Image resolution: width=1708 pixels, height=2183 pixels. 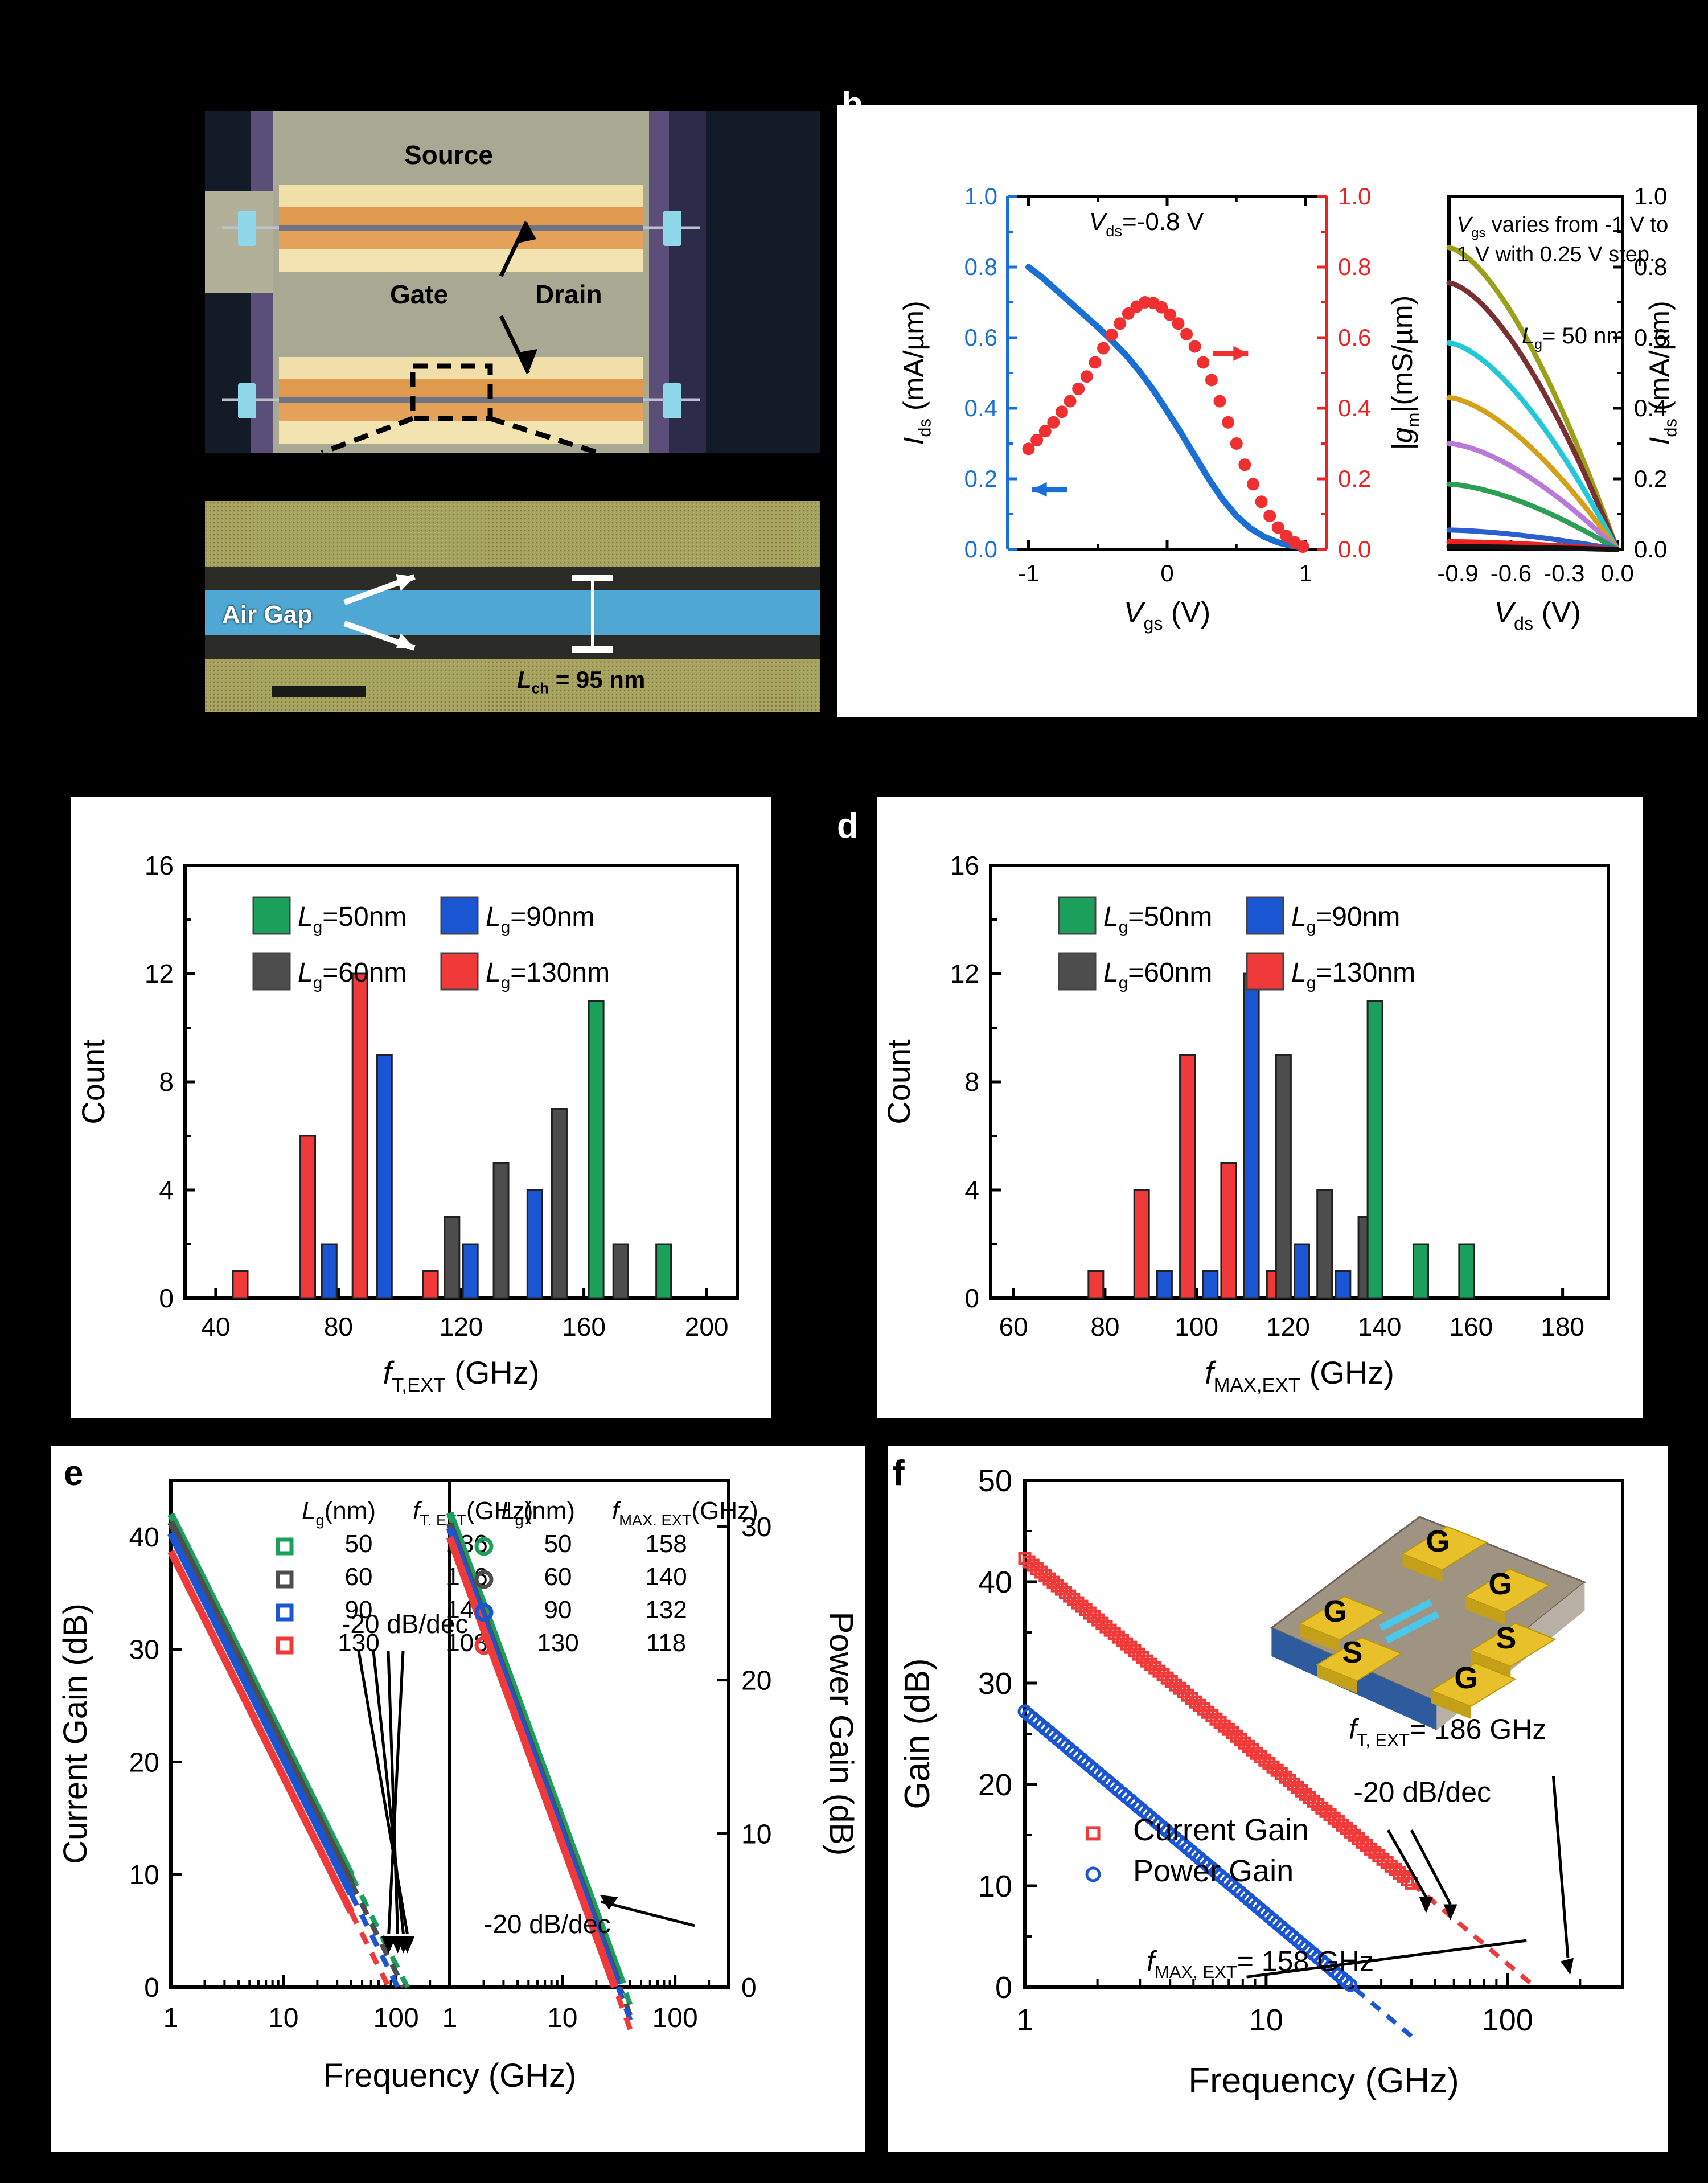 What do you see at coordinates (1662, 373) in the screenshot?
I see `panel-b-out-ylabel: Ids (mA/µm)` at bounding box center [1662, 373].